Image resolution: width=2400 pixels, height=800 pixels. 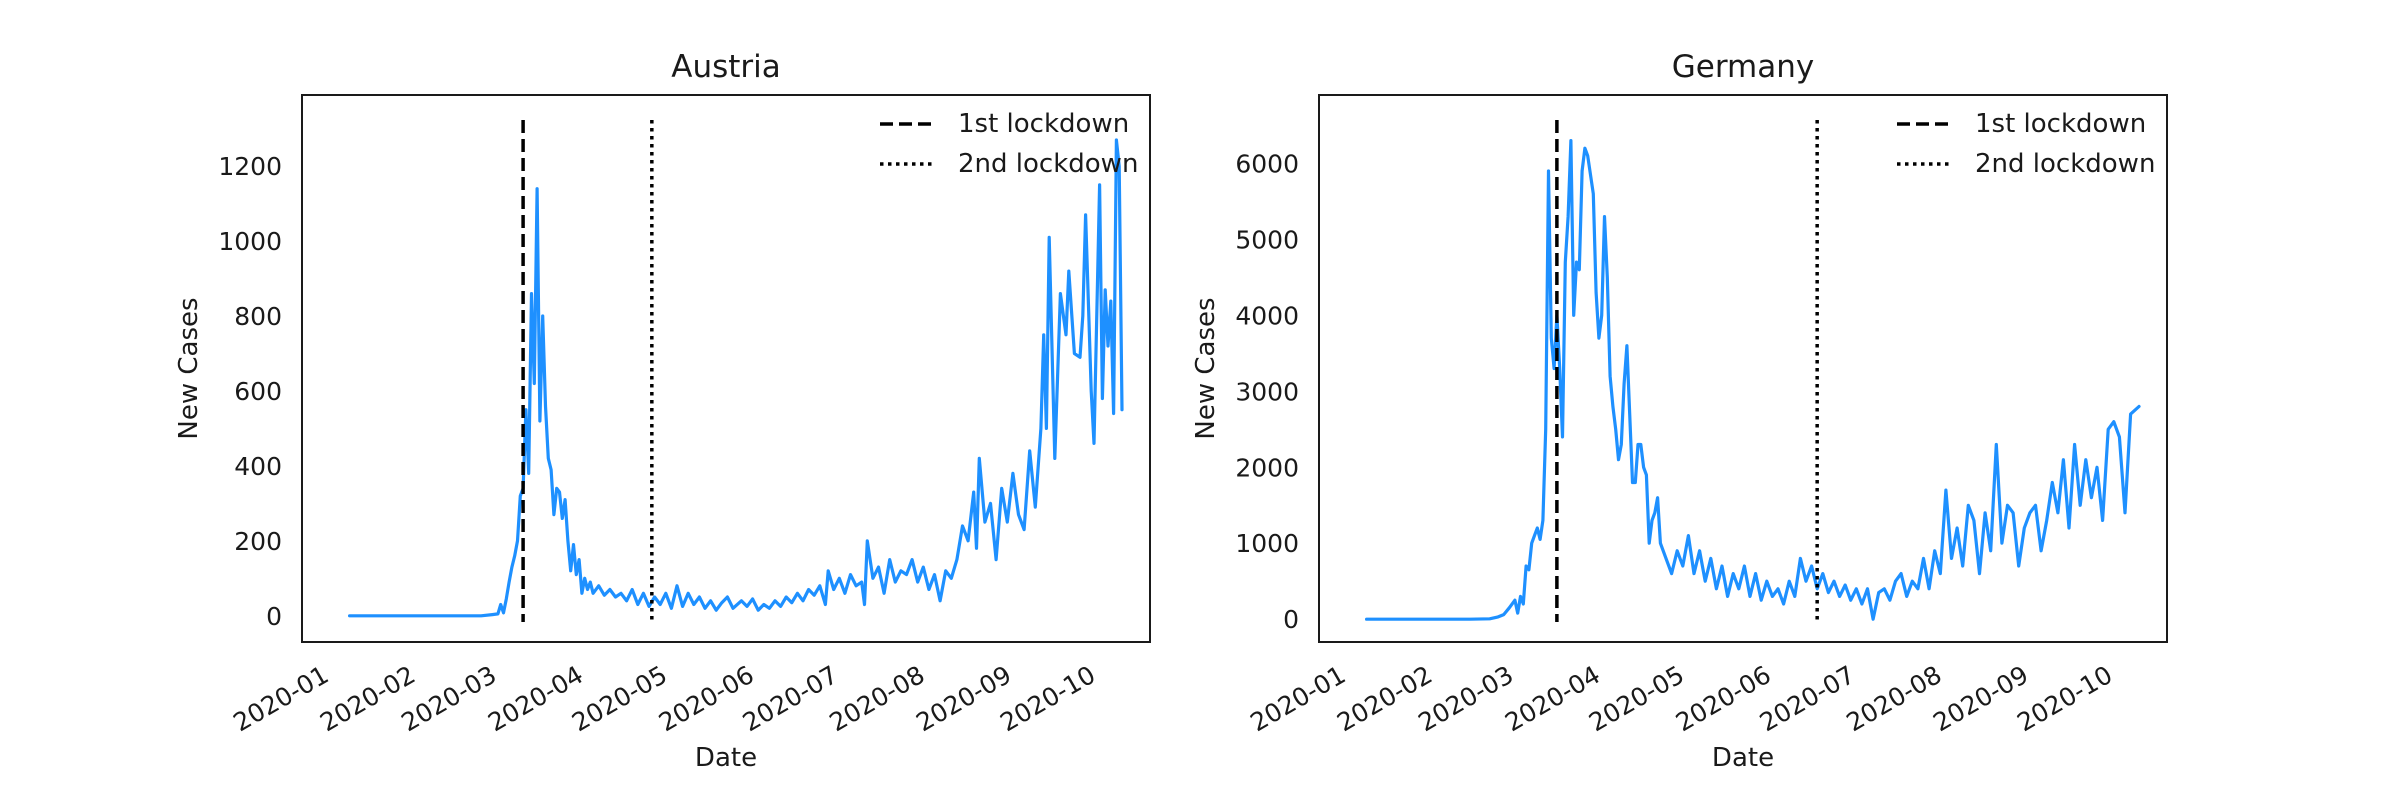 What do you see at coordinates (258, 541) in the screenshot?
I see `y-tick-label: 200` at bounding box center [258, 541].